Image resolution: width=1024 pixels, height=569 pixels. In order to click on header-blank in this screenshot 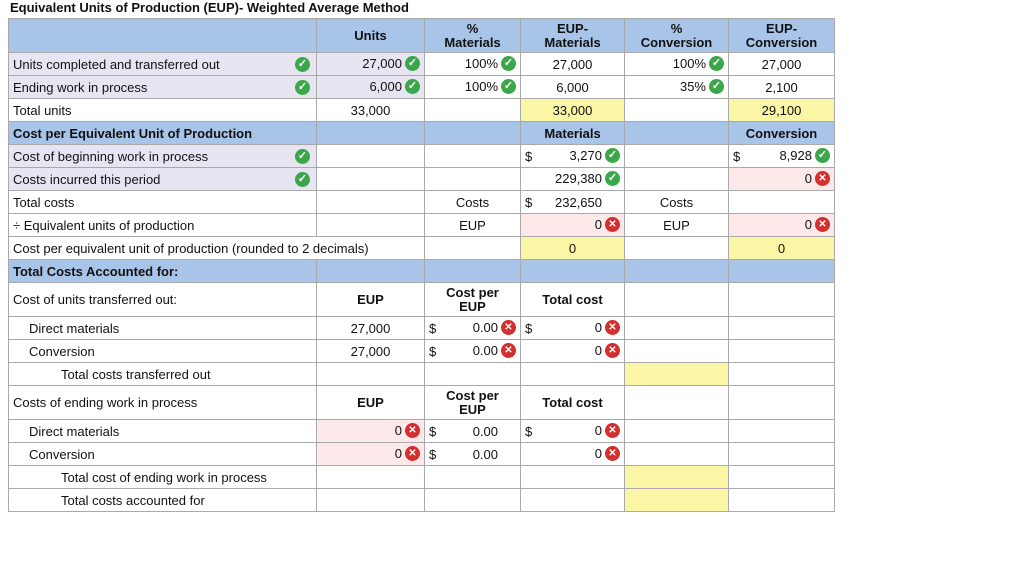, I will do `click(162, 35)`.